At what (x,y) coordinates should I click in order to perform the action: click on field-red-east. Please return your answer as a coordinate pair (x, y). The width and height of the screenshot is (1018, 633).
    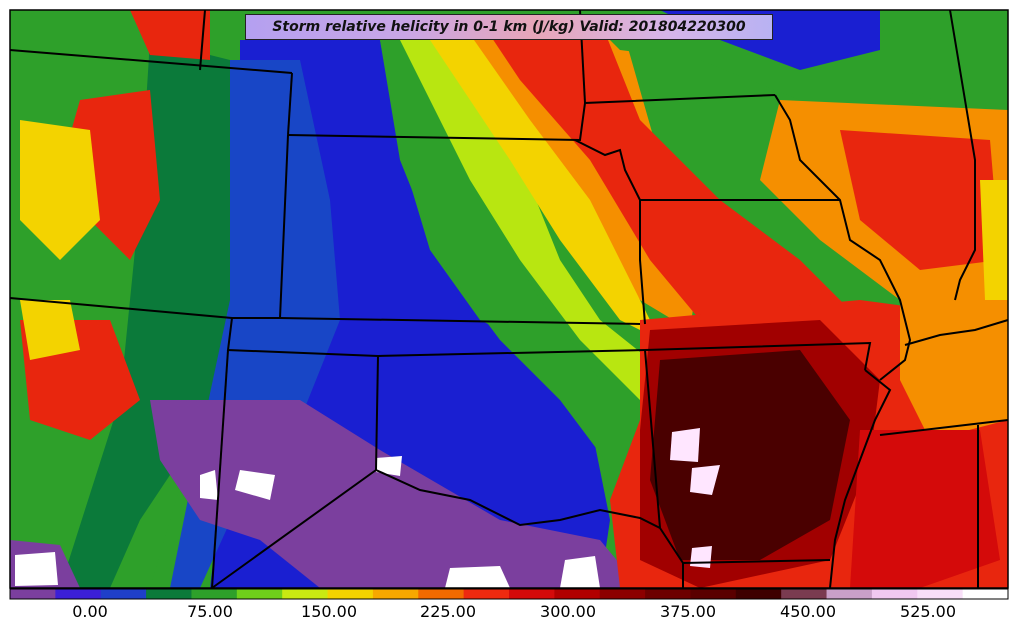
    Looking at the image, I should click on (920, 200).